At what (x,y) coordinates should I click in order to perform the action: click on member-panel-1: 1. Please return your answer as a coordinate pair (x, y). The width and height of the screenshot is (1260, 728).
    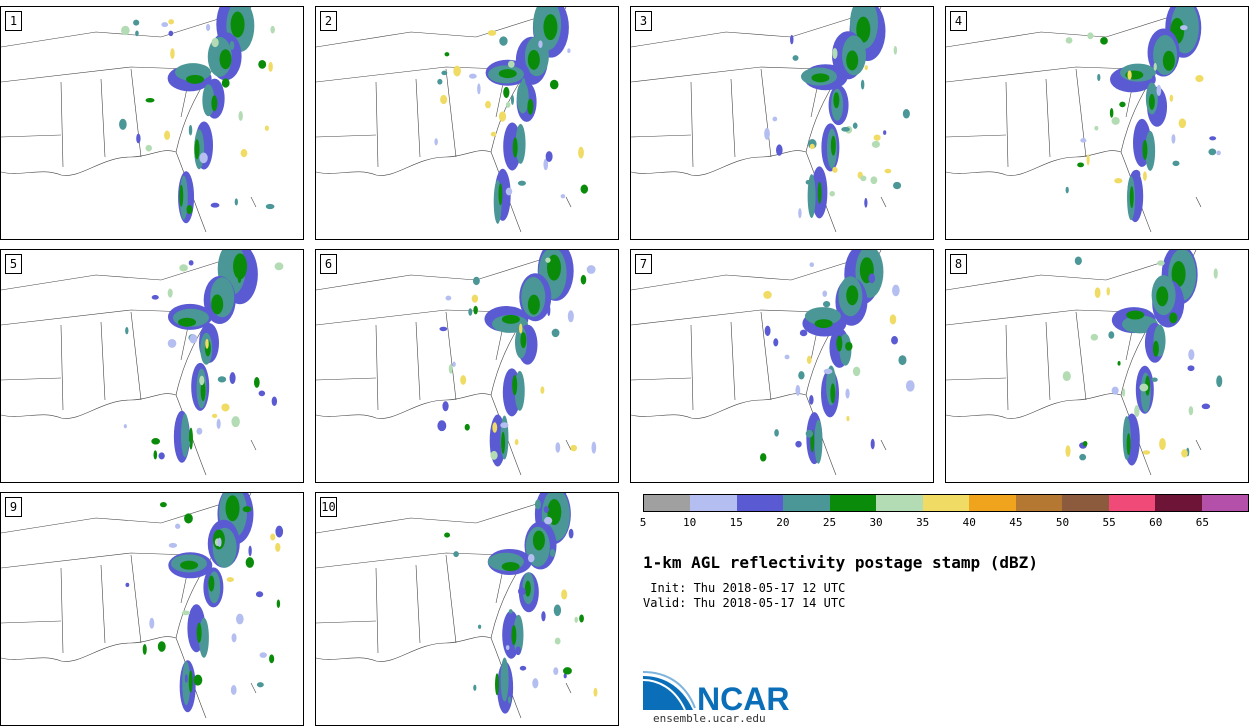
    Looking at the image, I should click on (152, 123).